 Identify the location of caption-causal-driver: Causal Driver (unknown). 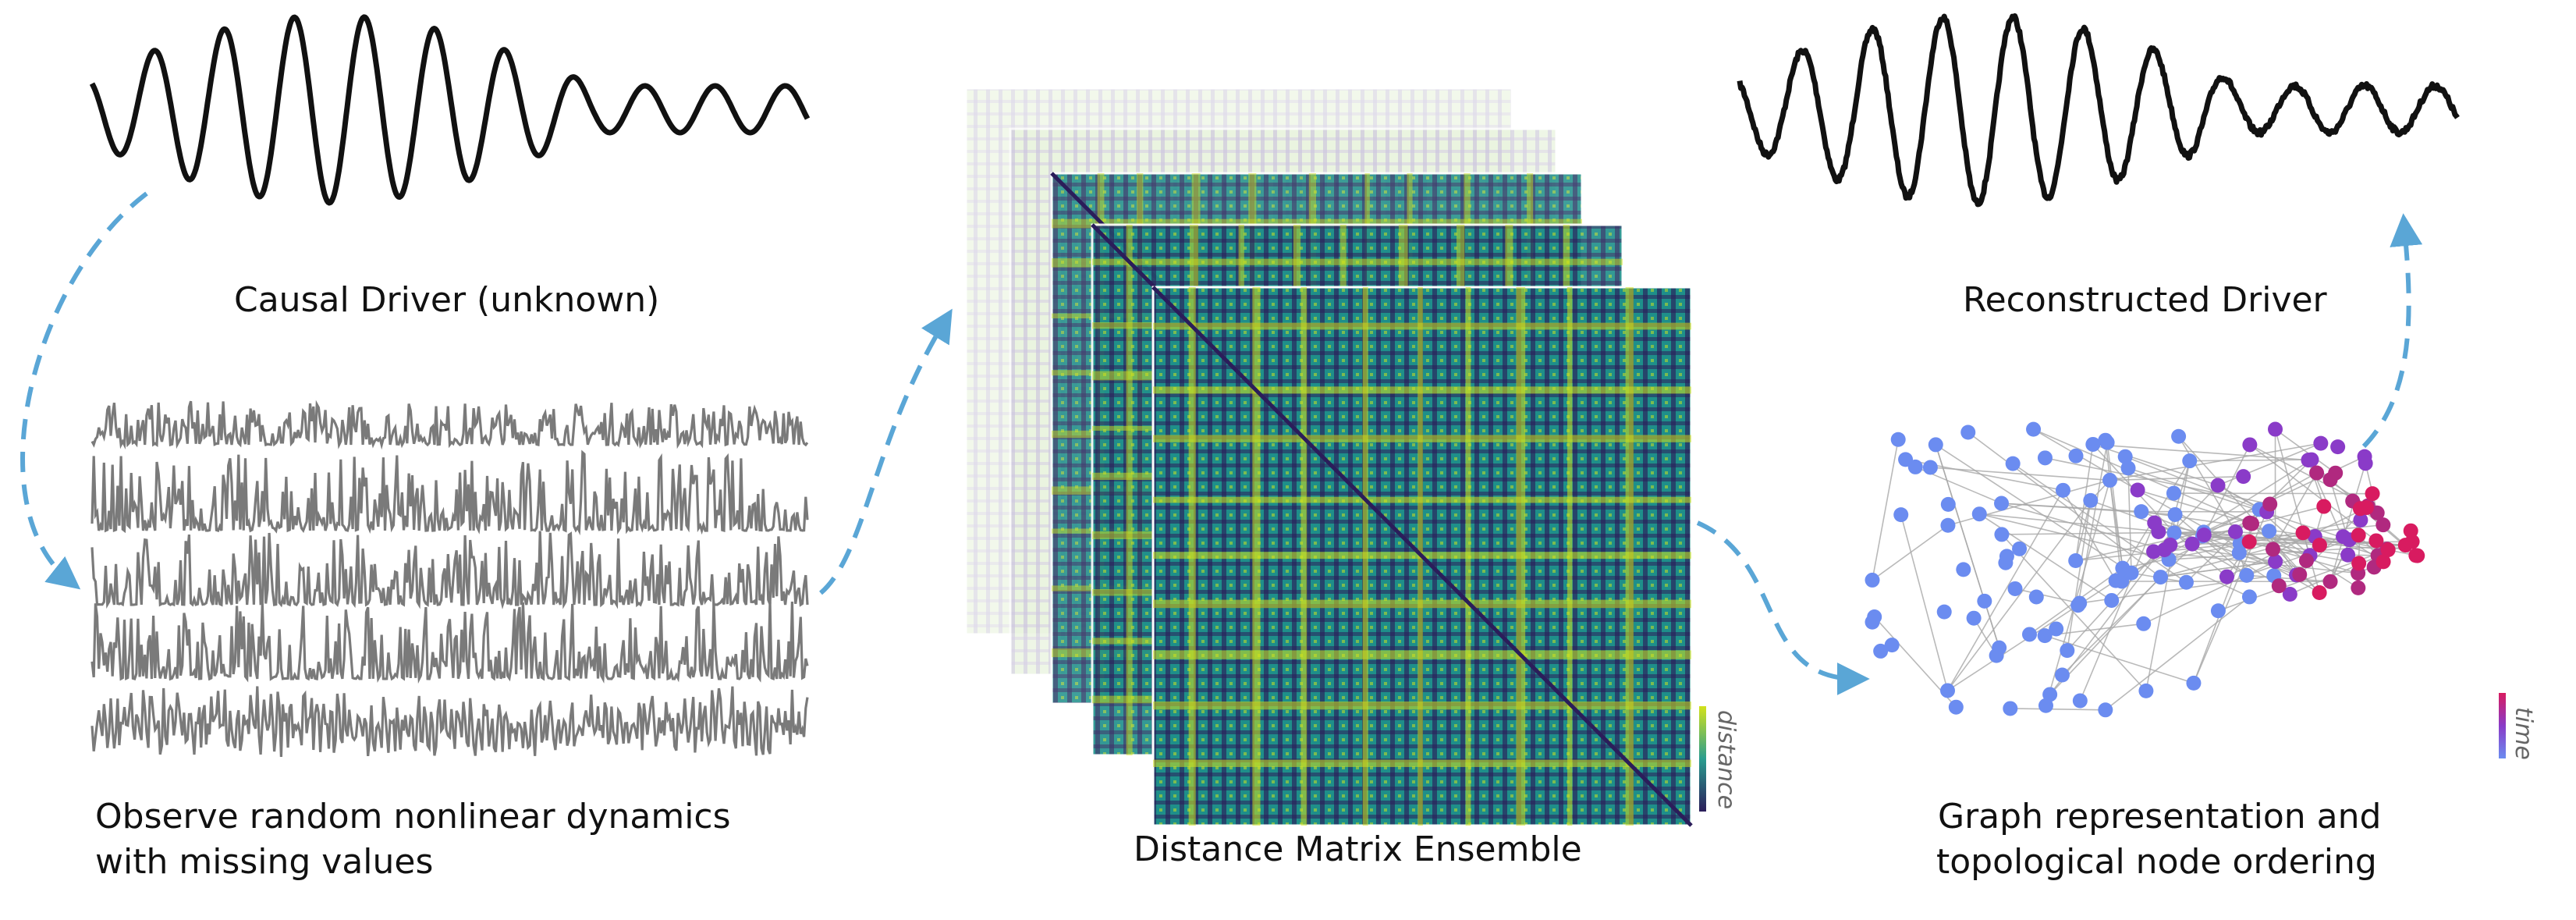
(446, 300).